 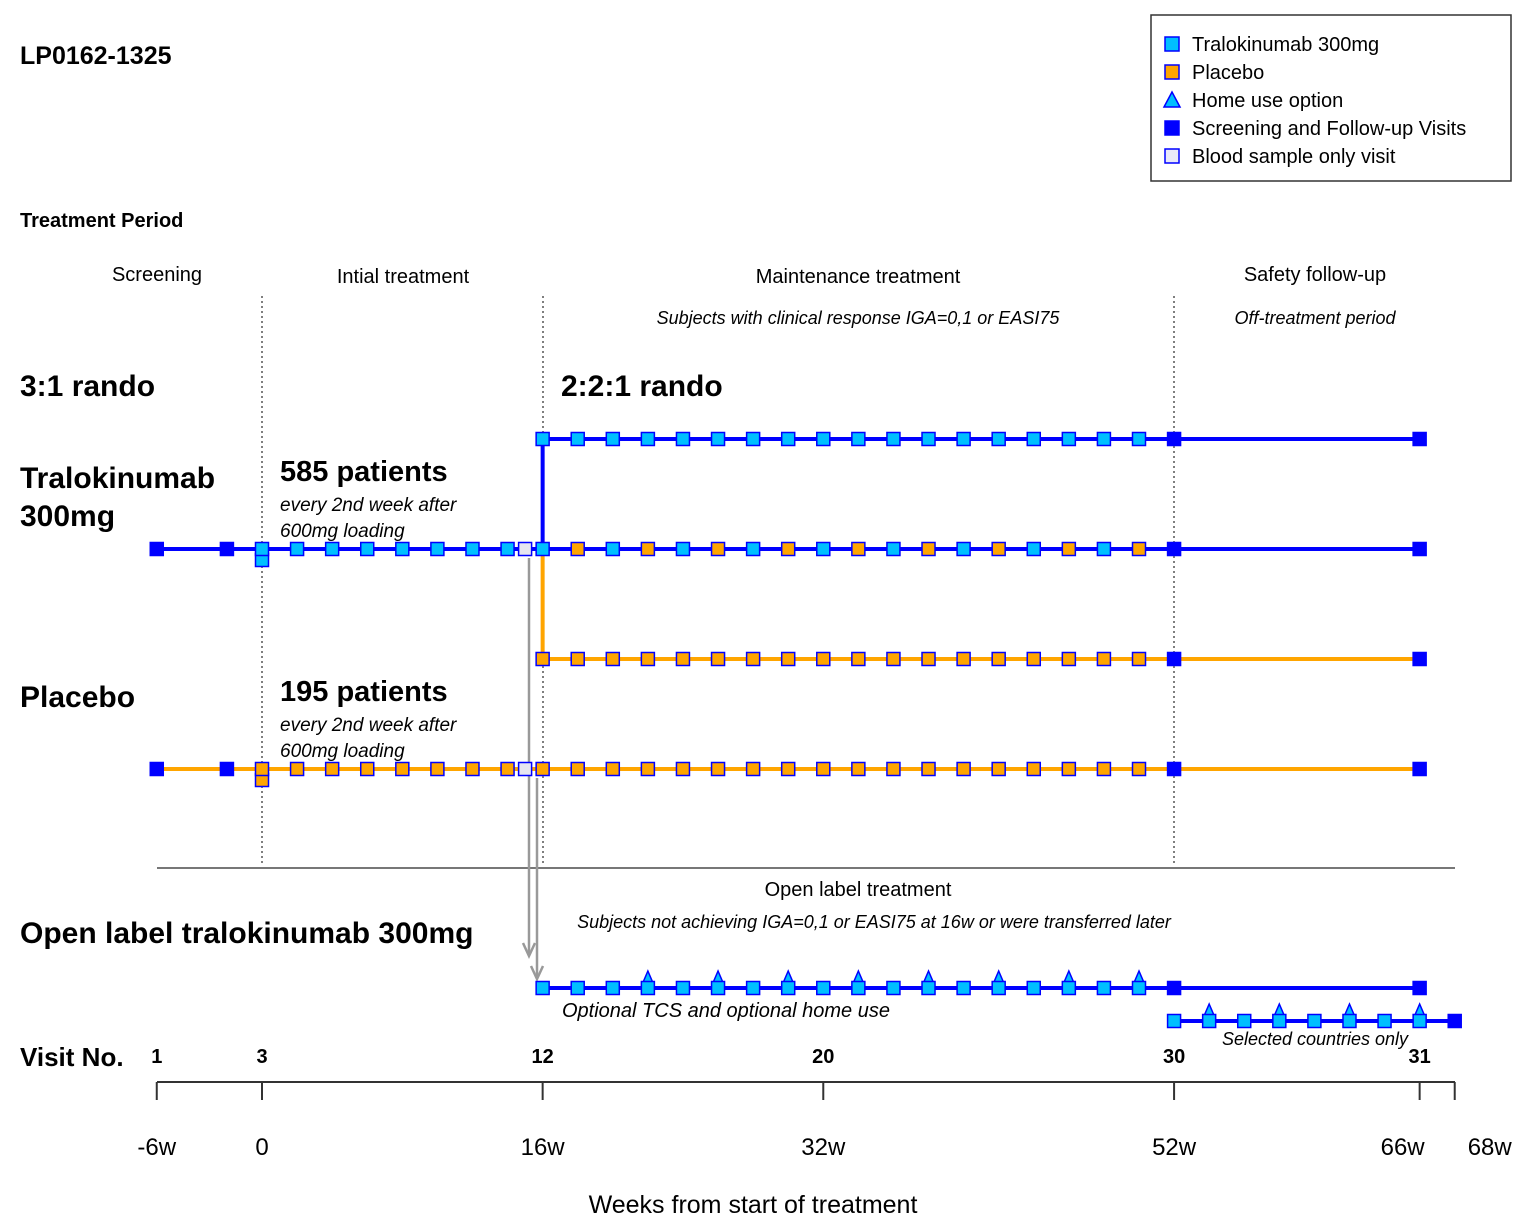 What do you see at coordinates (368, 725) in the screenshot?
I see `placebo-dosing: every 2nd week after` at bounding box center [368, 725].